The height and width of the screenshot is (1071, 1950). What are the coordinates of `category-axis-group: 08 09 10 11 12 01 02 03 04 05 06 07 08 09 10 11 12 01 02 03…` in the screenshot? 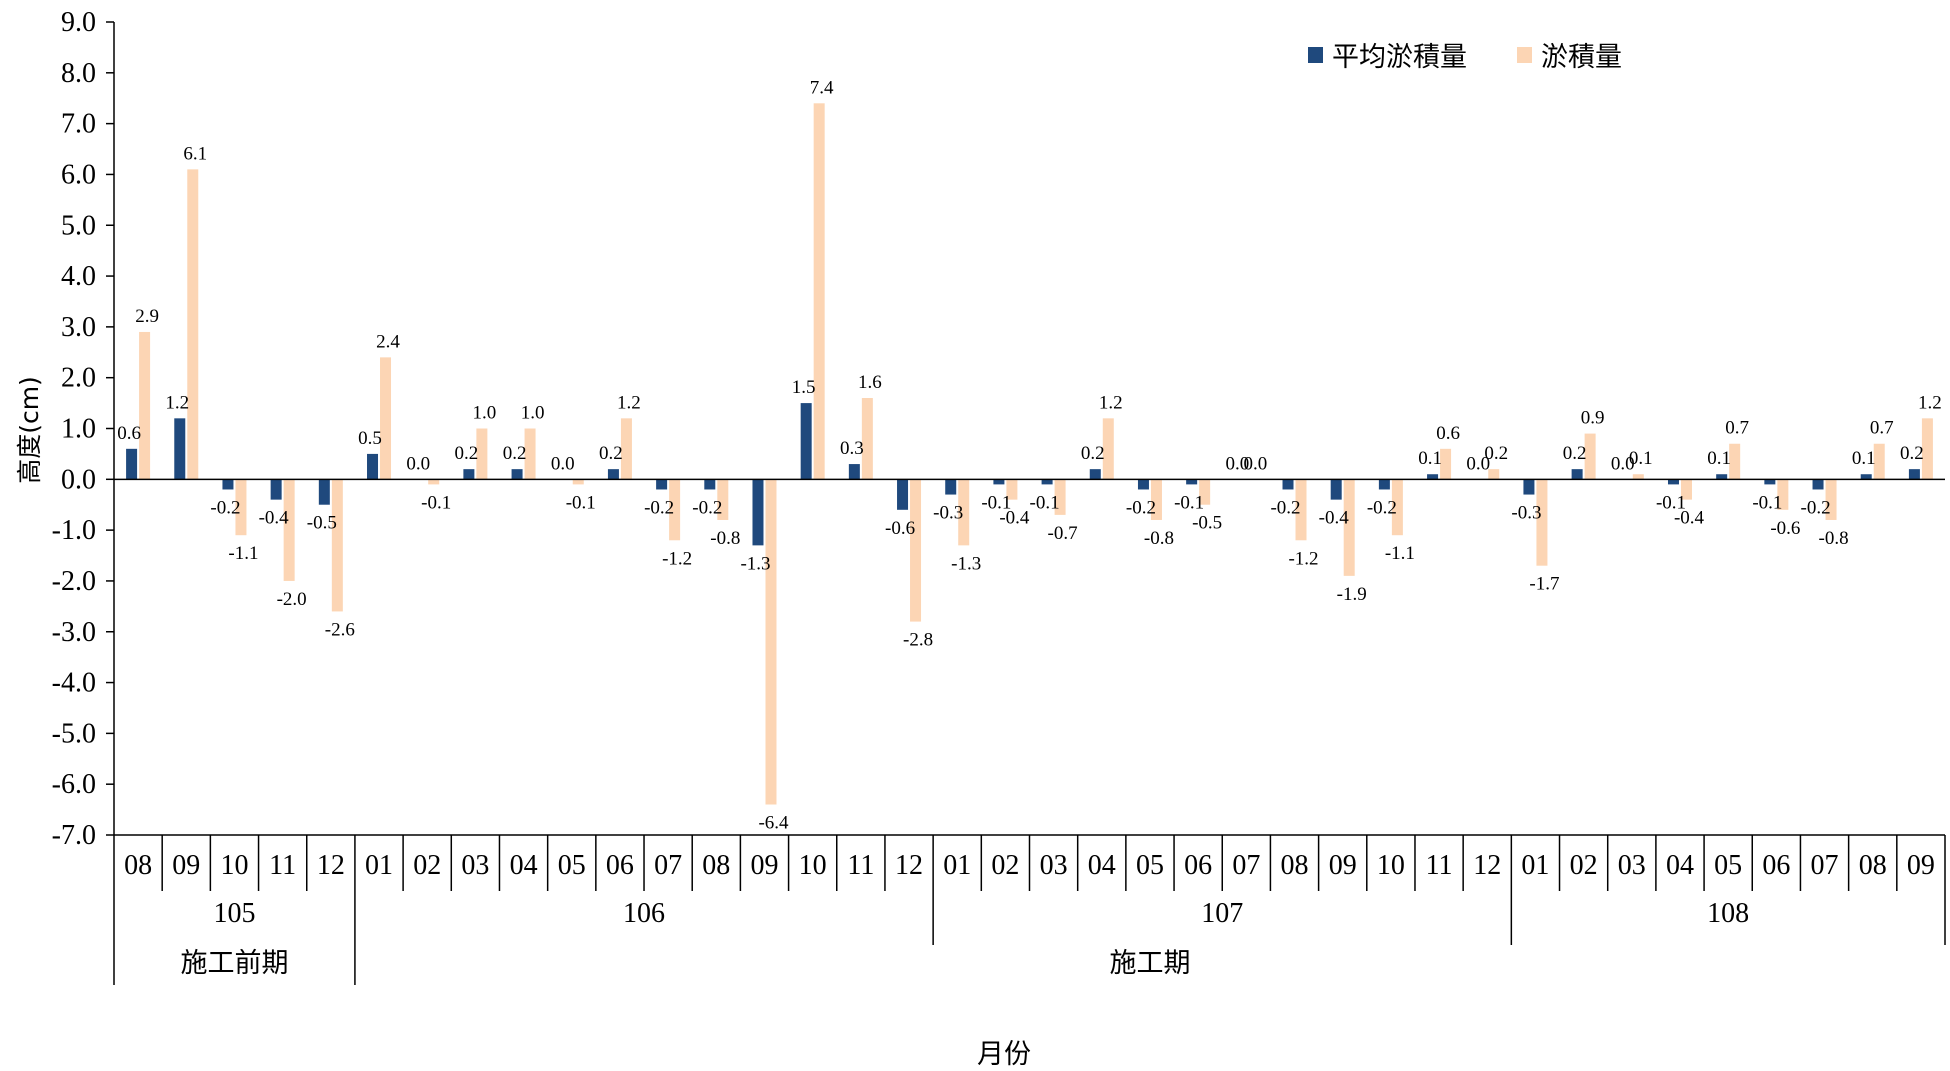 It's located at (1029, 910).